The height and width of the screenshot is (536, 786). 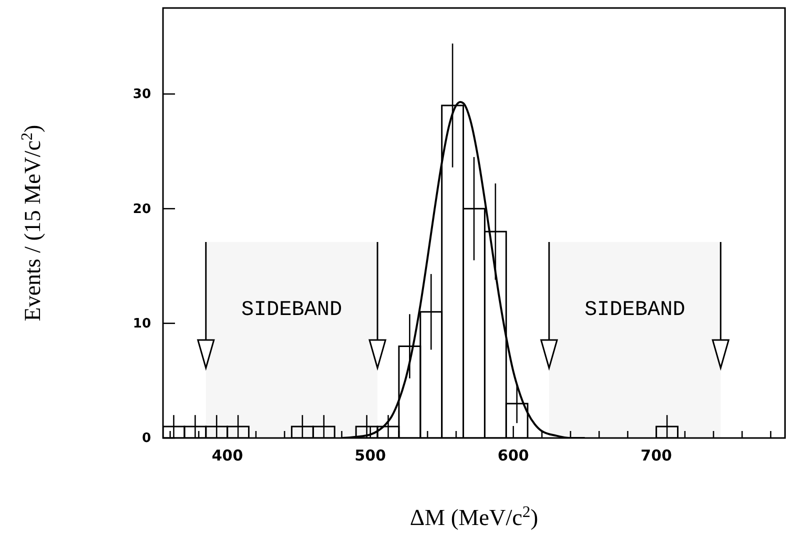 What do you see at coordinates (141, 209) in the screenshot?
I see `y-tick-label: 20` at bounding box center [141, 209].